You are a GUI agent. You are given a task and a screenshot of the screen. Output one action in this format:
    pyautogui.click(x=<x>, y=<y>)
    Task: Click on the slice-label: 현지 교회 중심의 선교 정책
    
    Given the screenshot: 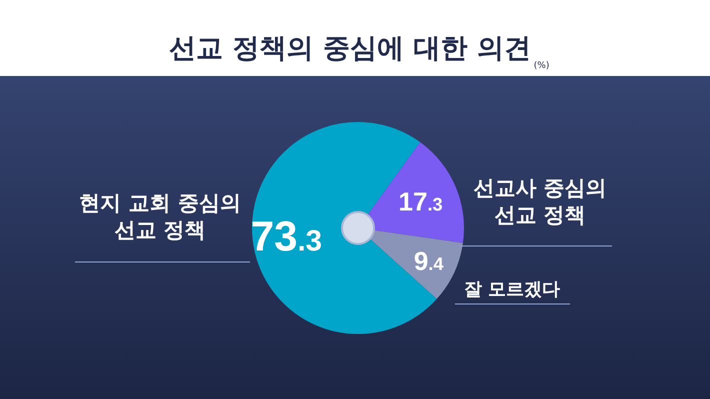 What is the action you would take?
    pyautogui.click(x=160, y=216)
    